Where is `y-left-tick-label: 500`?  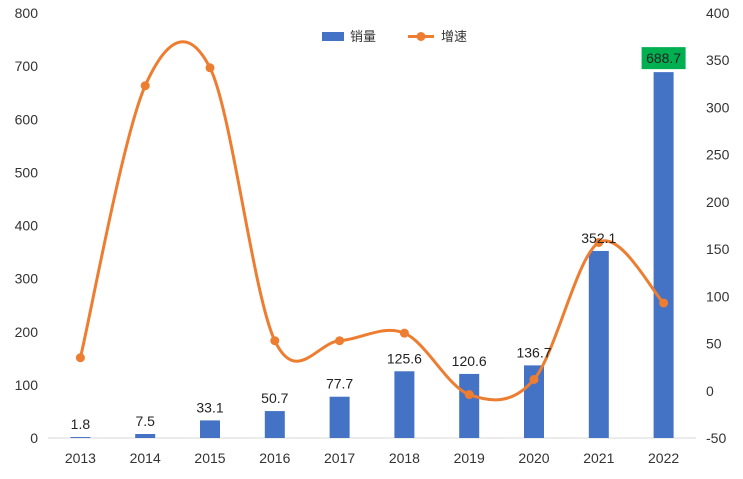
y-left-tick-label: 500 is located at coordinates (27, 172).